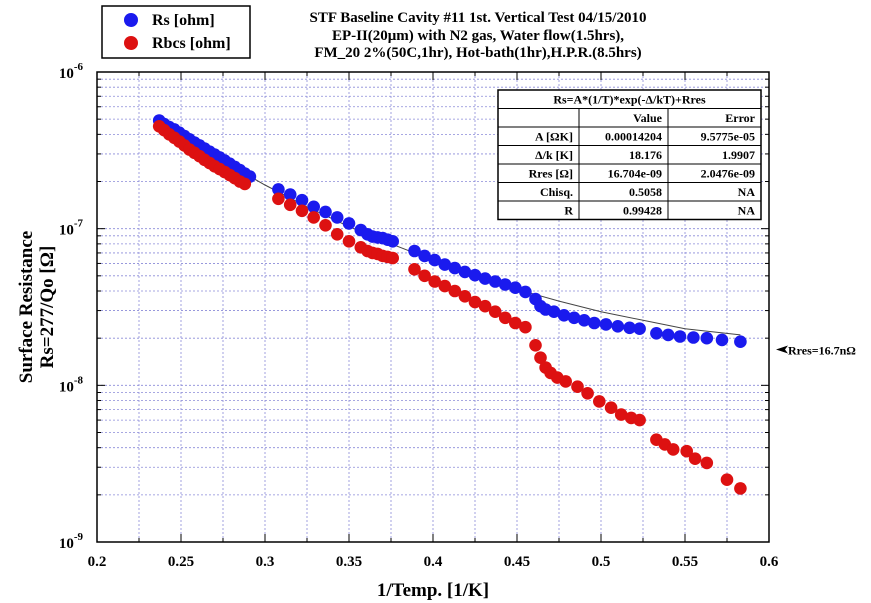 This screenshot has height=603, width=871. I want to click on fit-table-cell: 0.5058, so click(645, 192).